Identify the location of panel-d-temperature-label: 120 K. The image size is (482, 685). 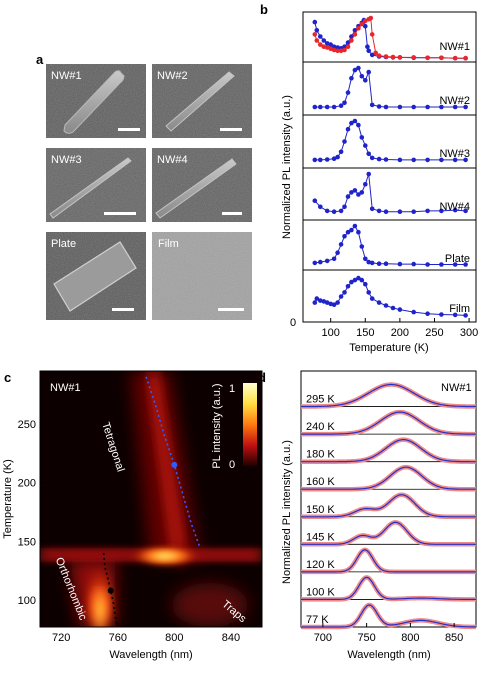
(320, 565).